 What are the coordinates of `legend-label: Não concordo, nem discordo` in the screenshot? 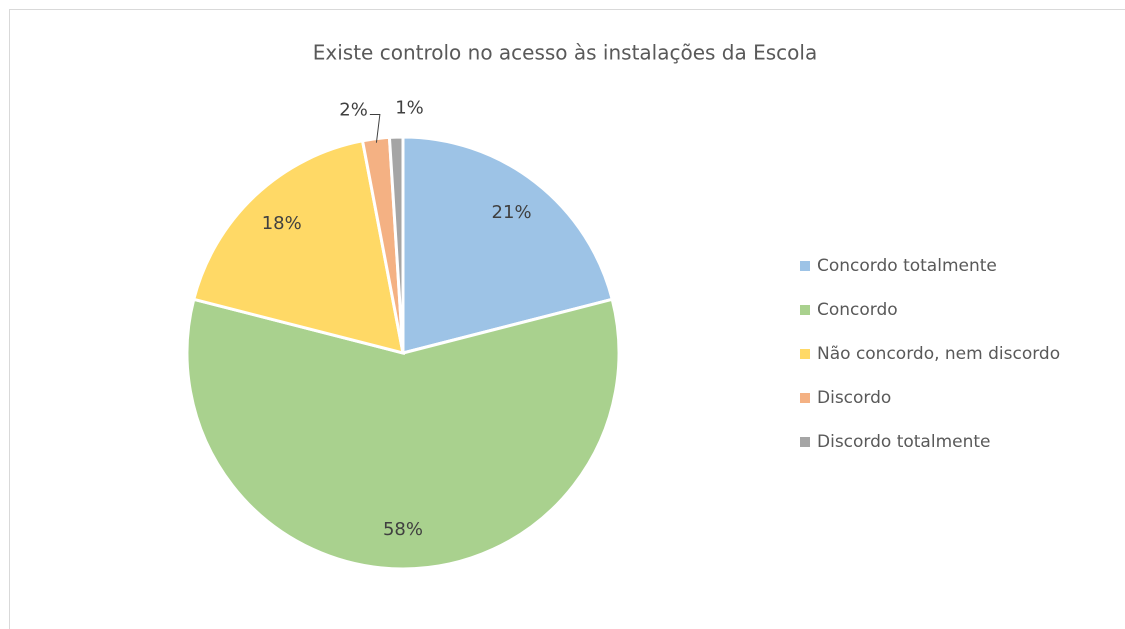 It's located at (938, 354).